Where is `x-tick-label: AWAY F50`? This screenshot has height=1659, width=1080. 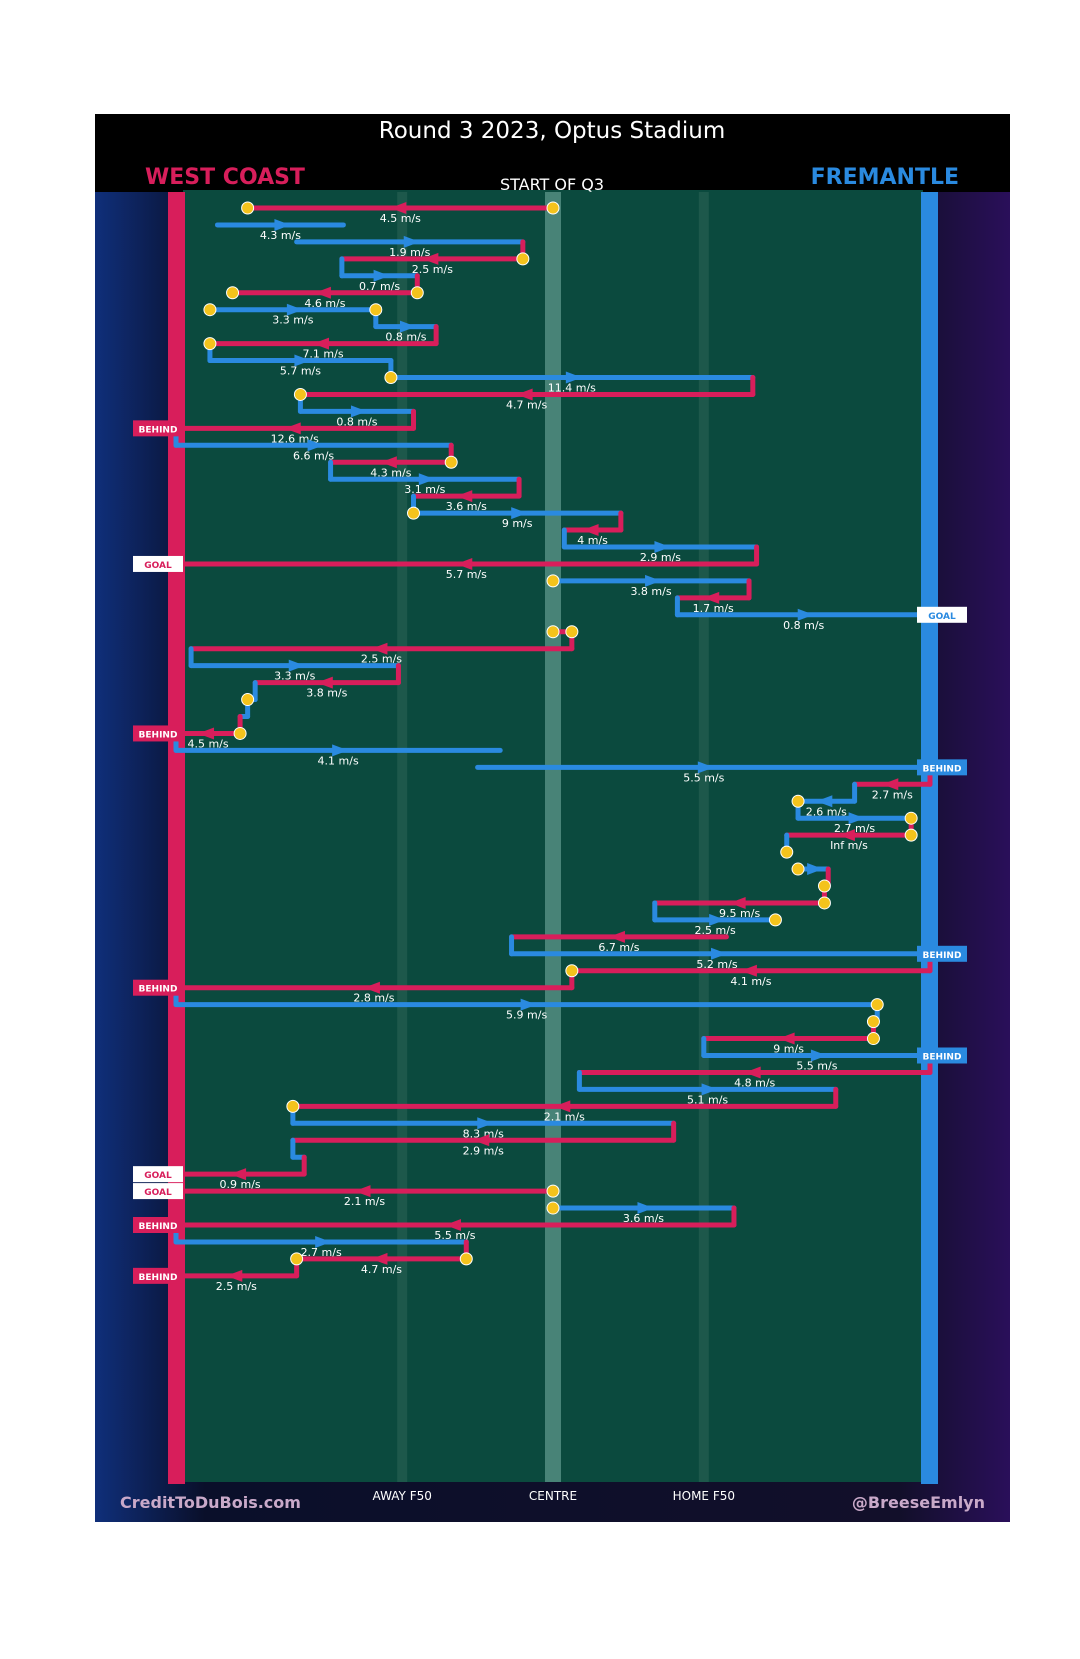
x-tick-label: AWAY F50 is located at coordinates (402, 1496).